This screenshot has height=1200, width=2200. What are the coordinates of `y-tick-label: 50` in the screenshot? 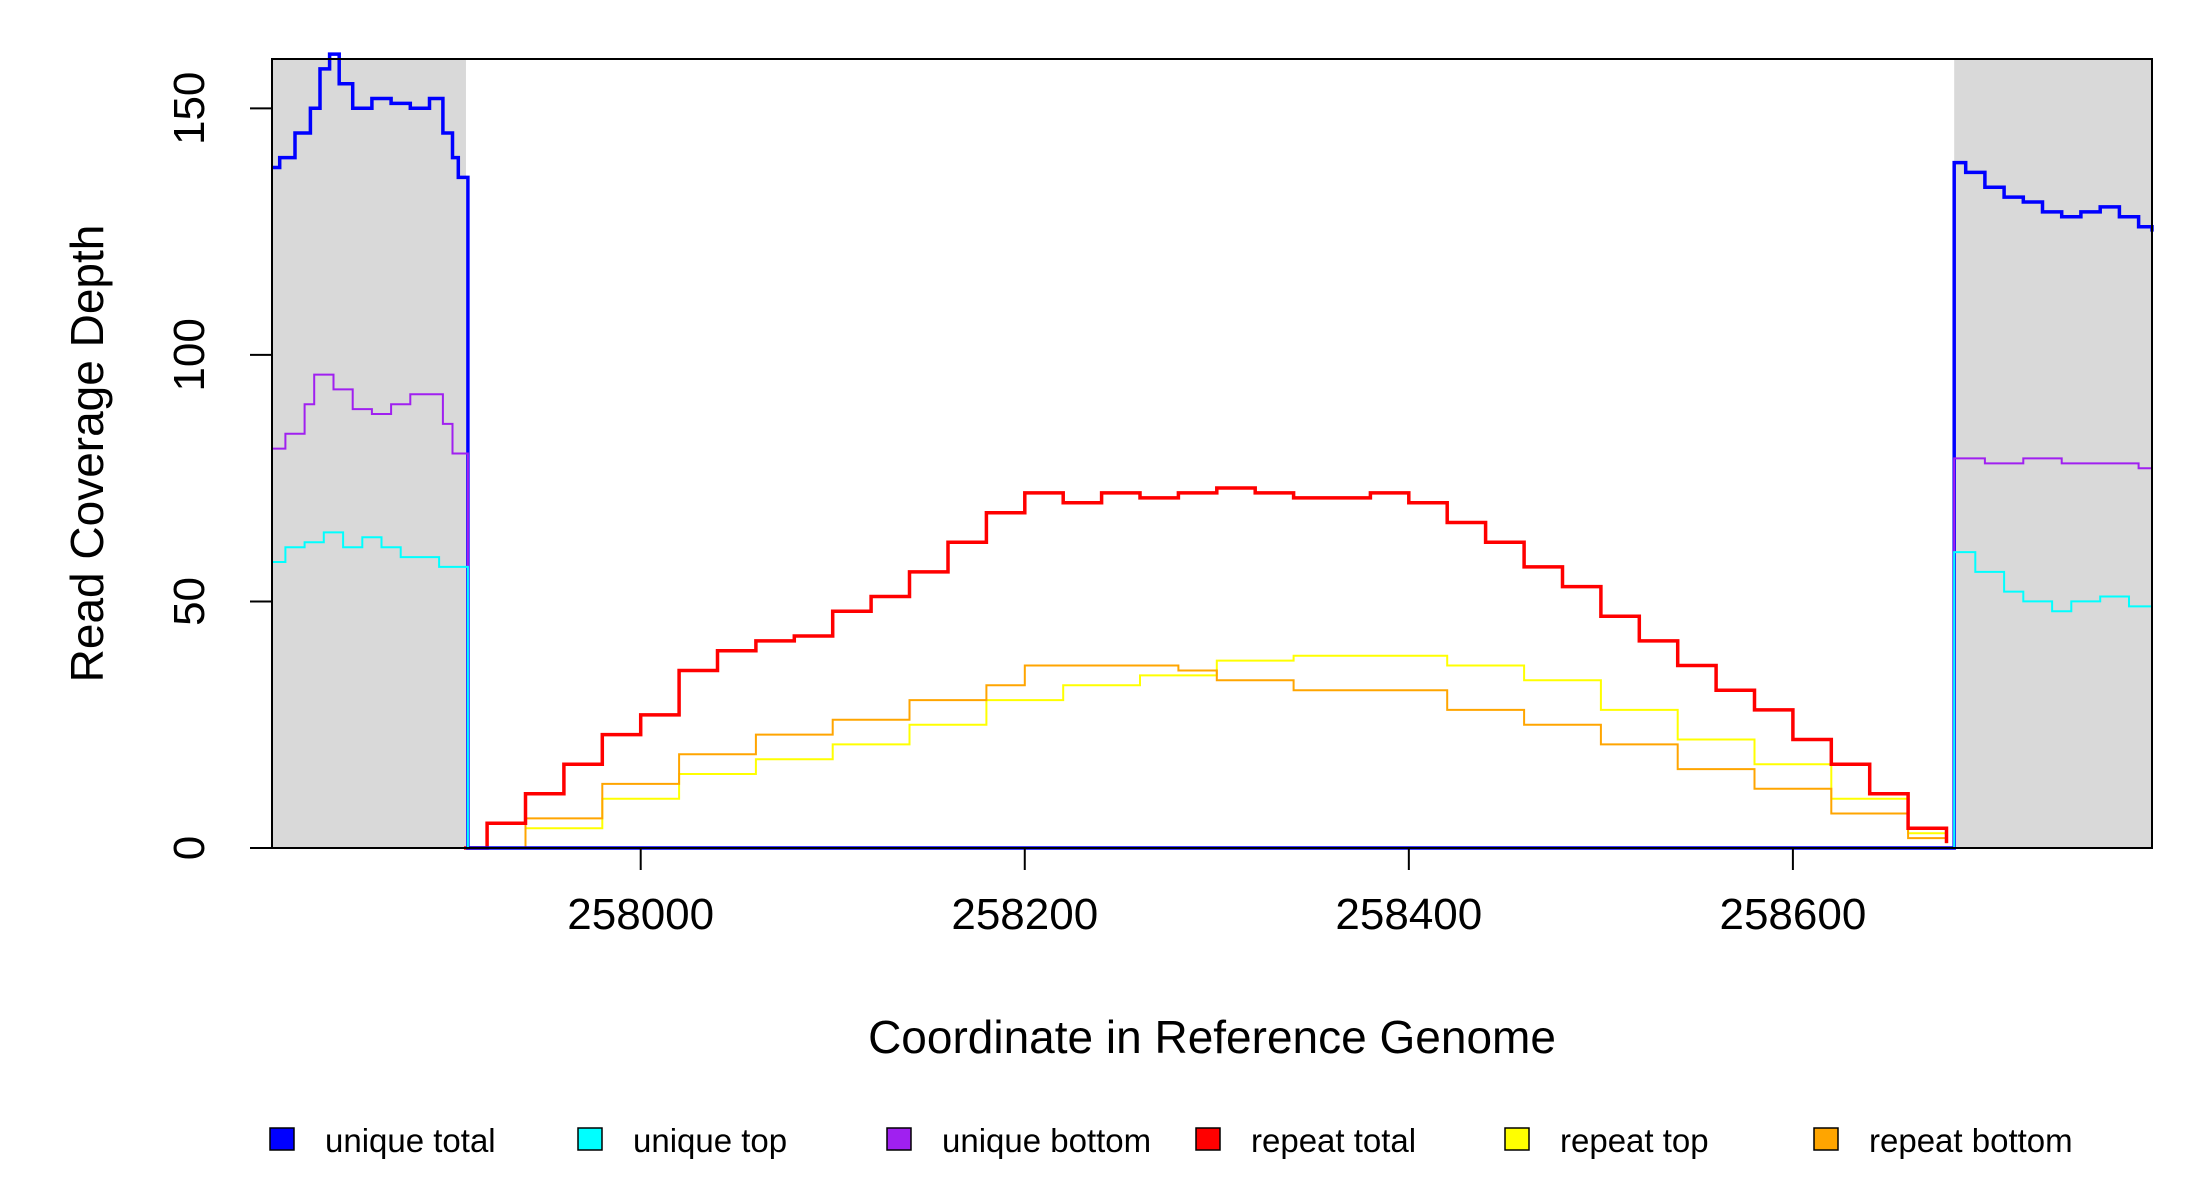 It's located at (189, 601).